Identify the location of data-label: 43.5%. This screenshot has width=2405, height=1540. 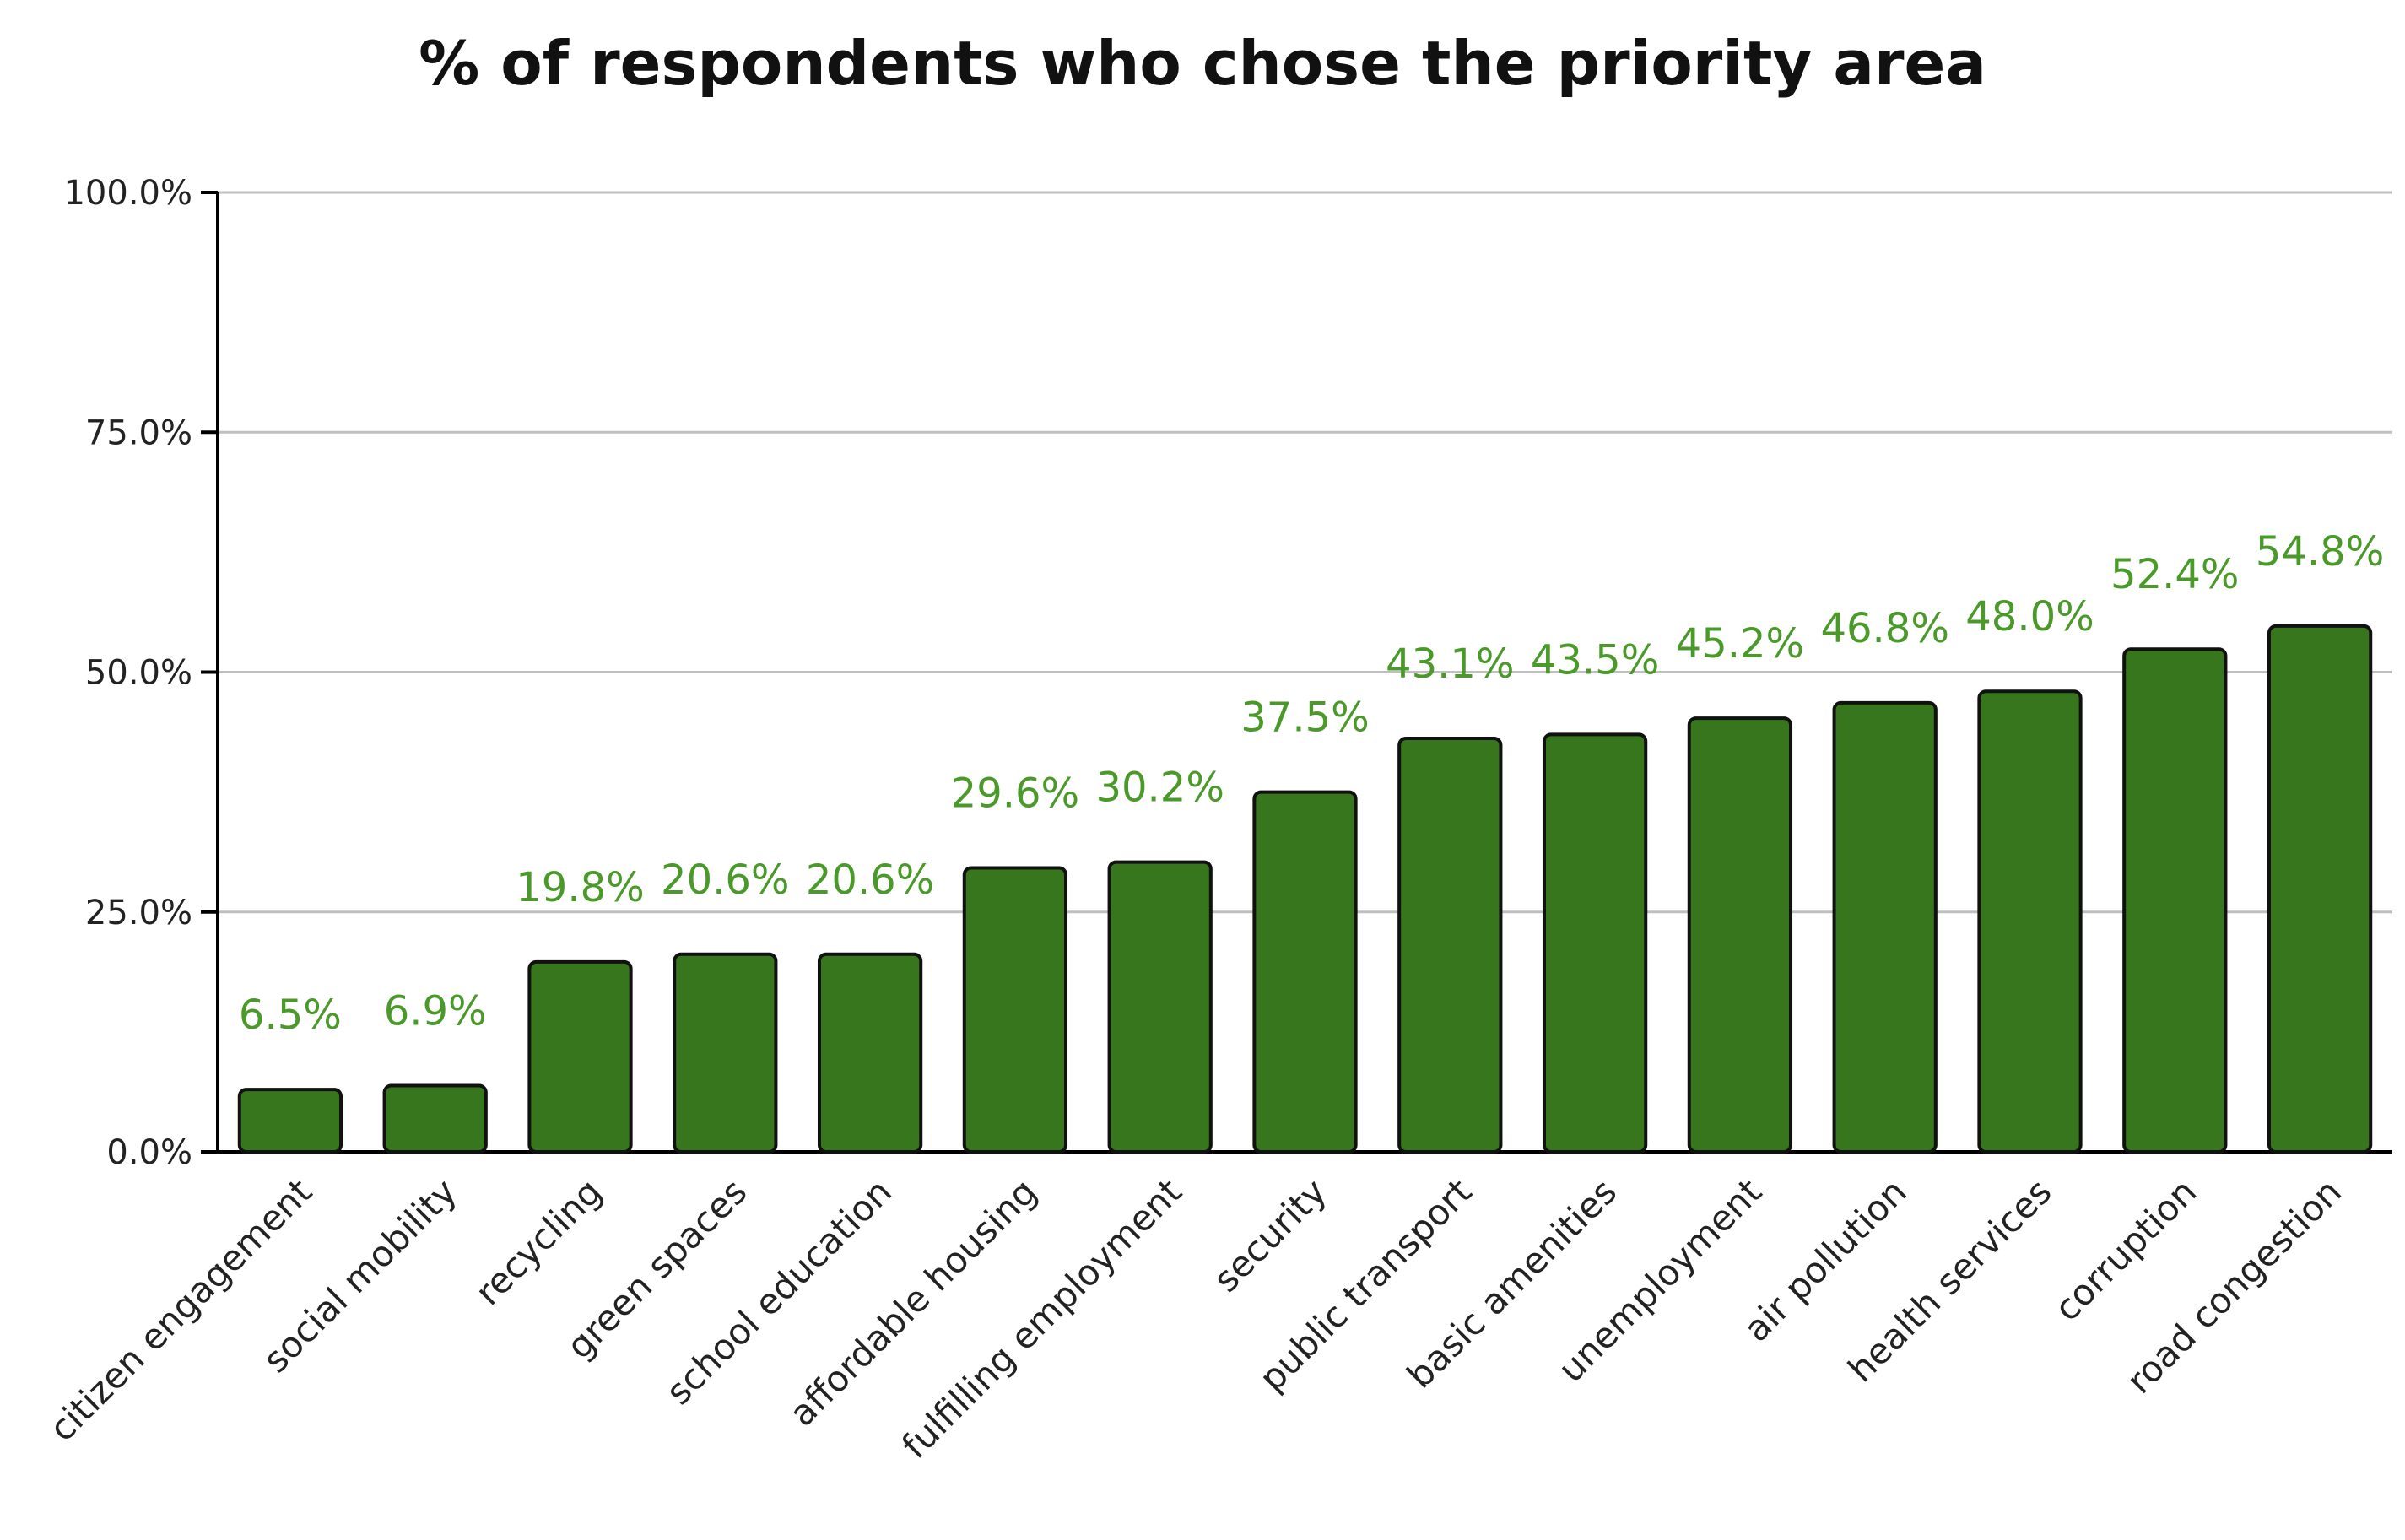
(1595, 660).